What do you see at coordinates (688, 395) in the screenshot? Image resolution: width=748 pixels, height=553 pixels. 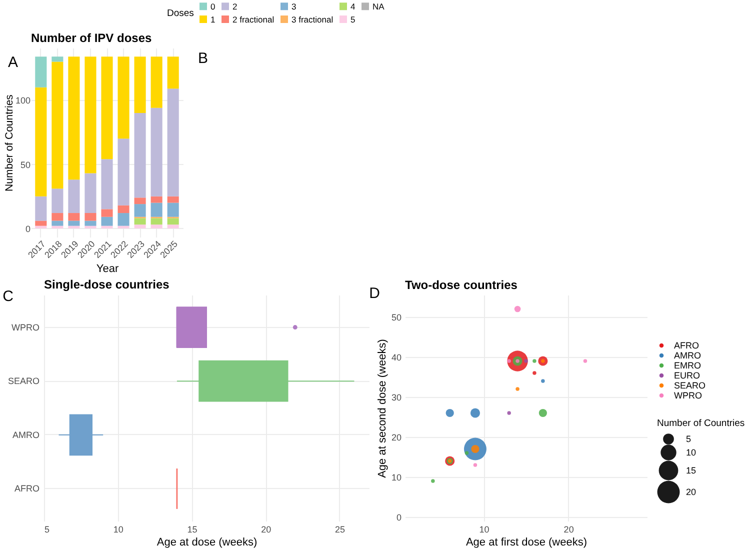 I see `legend-label: WPRO` at bounding box center [688, 395].